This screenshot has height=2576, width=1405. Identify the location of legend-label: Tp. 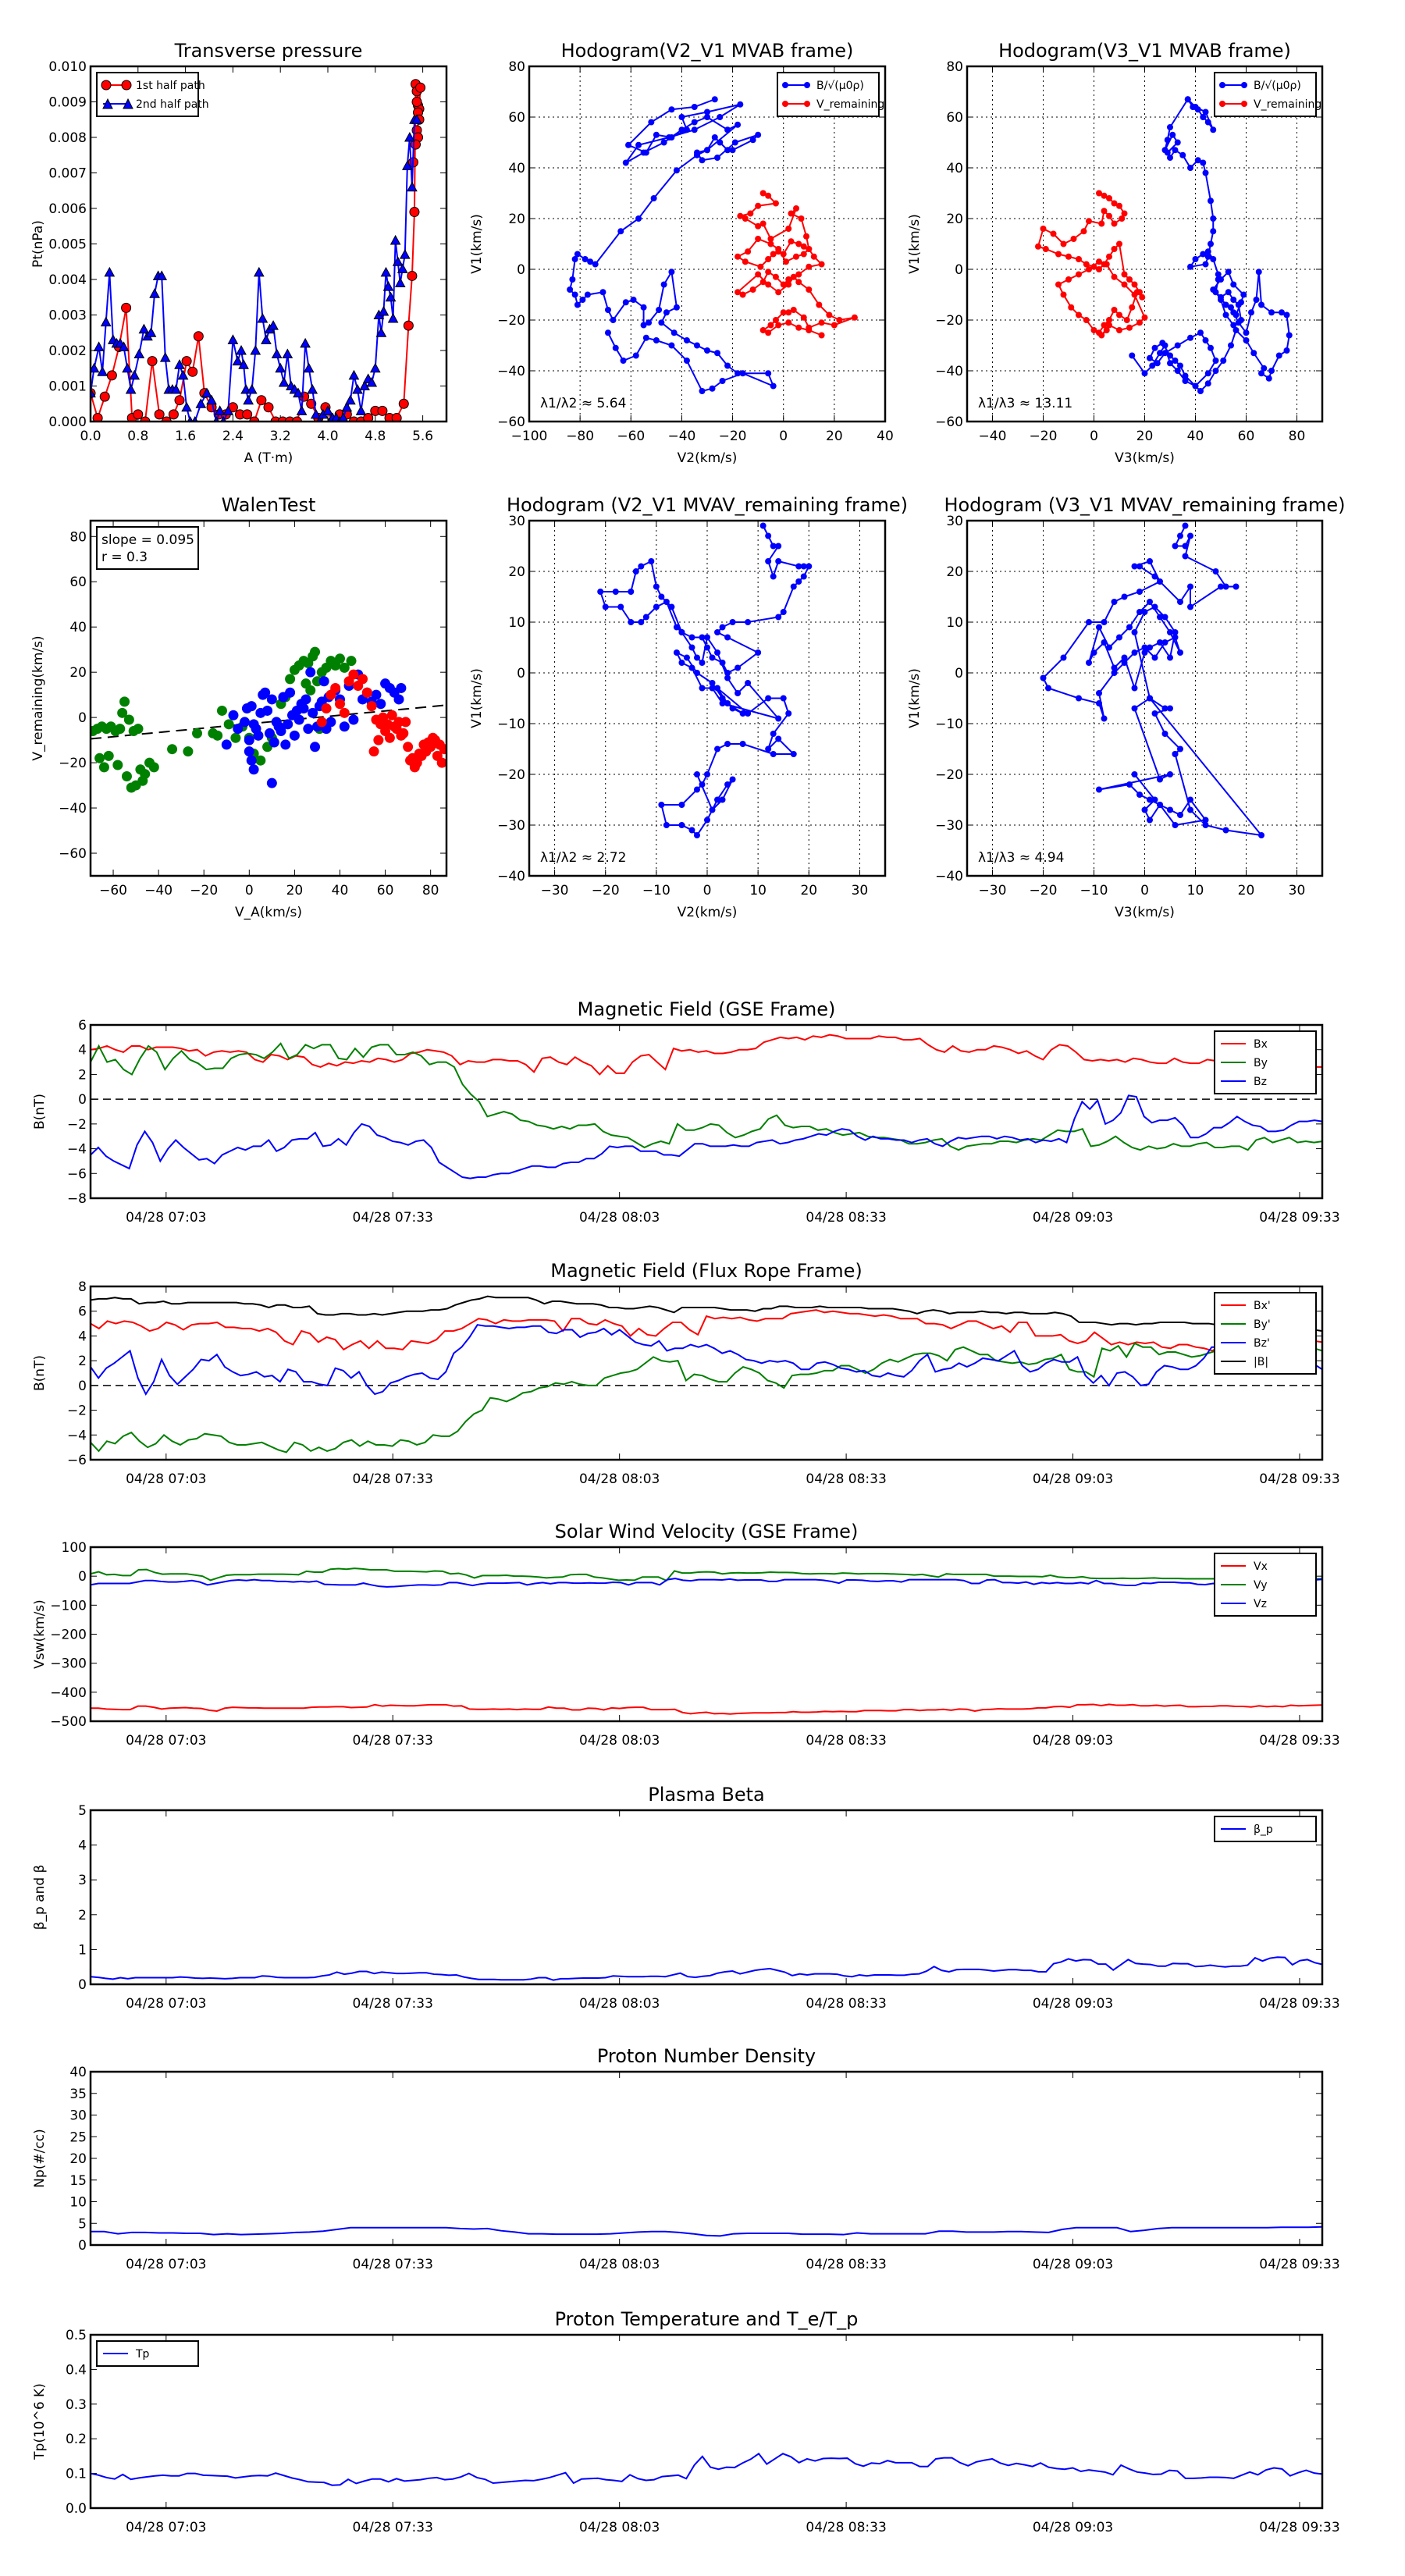
(143, 2354).